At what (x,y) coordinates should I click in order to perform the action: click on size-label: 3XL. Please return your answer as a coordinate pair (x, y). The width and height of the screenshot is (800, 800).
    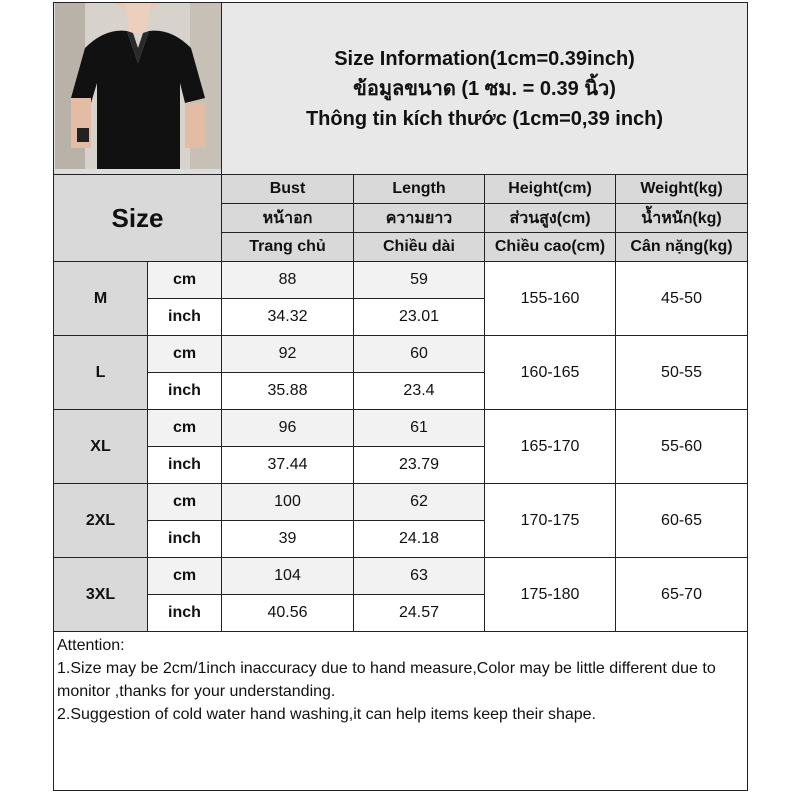
    Looking at the image, I should click on (100, 594).